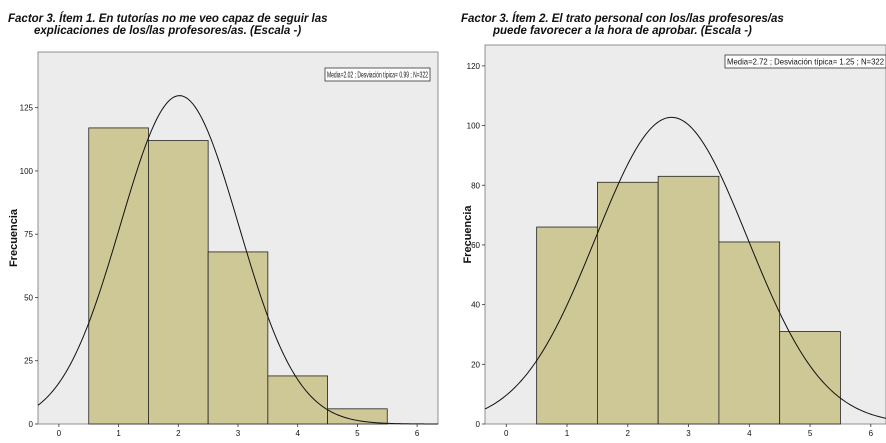 This screenshot has width=886, height=443. Describe the element at coordinates (28, 234) in the screenshot. I see `y-tick-label: 75` at that location.